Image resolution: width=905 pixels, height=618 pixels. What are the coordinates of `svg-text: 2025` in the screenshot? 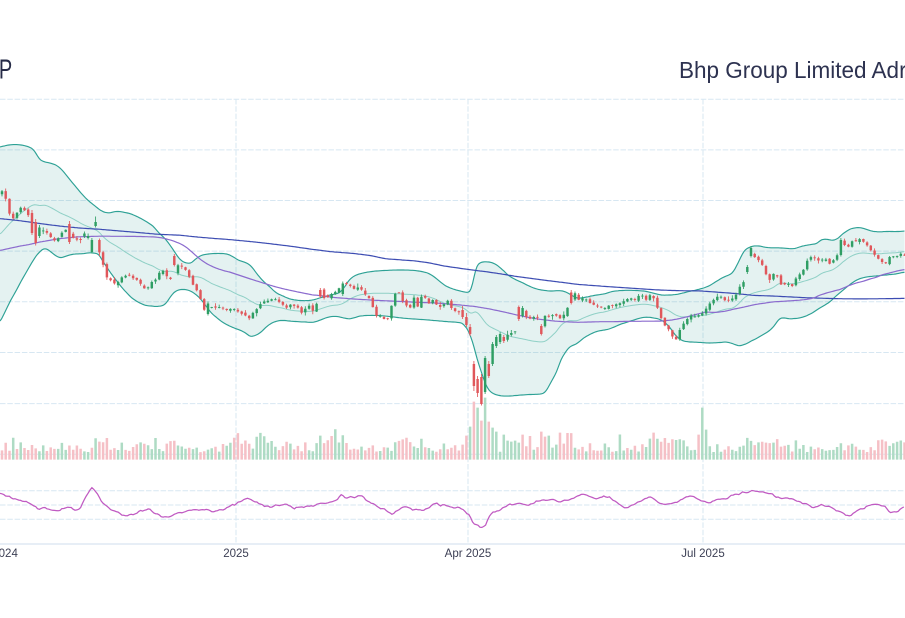 It's located at (236, 554).